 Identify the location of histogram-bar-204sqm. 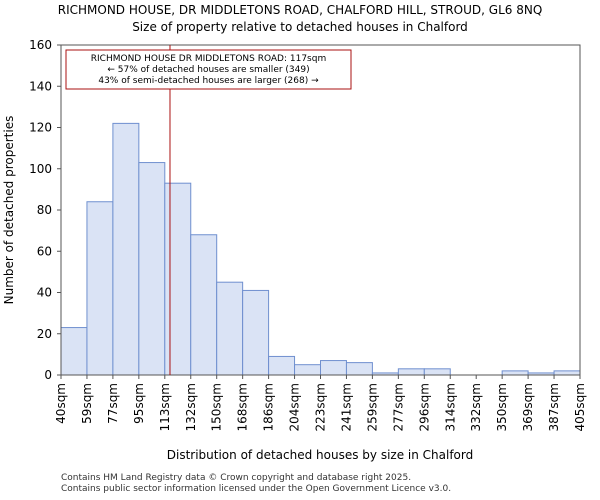
(307, 370).